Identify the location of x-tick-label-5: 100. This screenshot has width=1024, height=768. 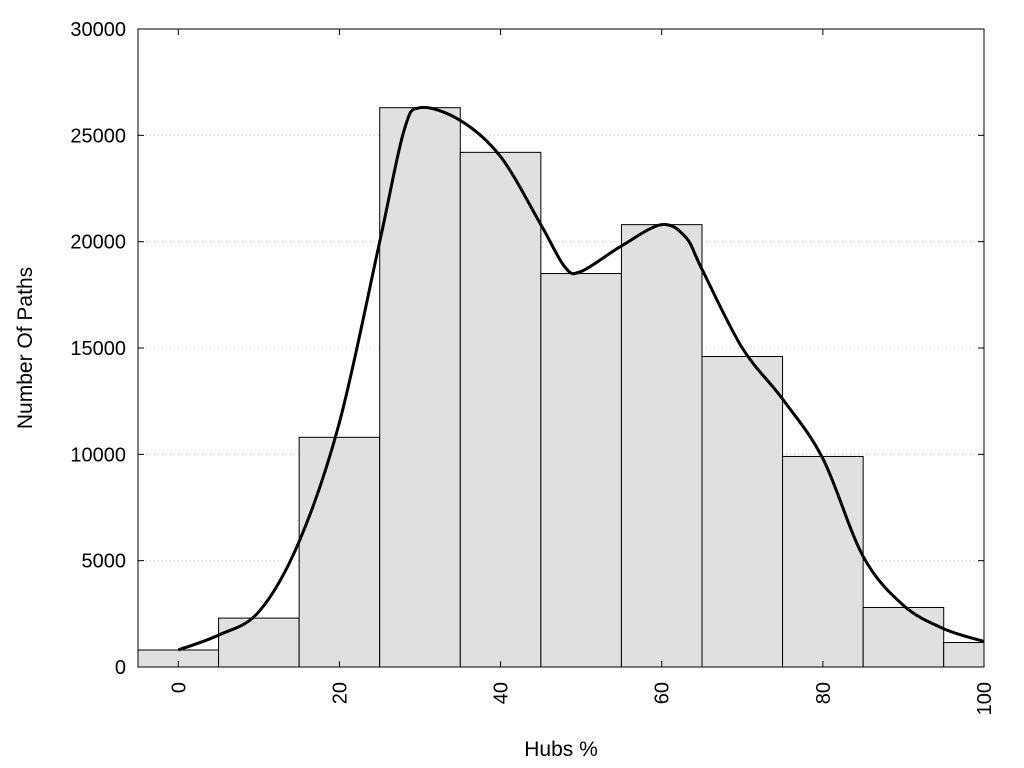
(985, 698).